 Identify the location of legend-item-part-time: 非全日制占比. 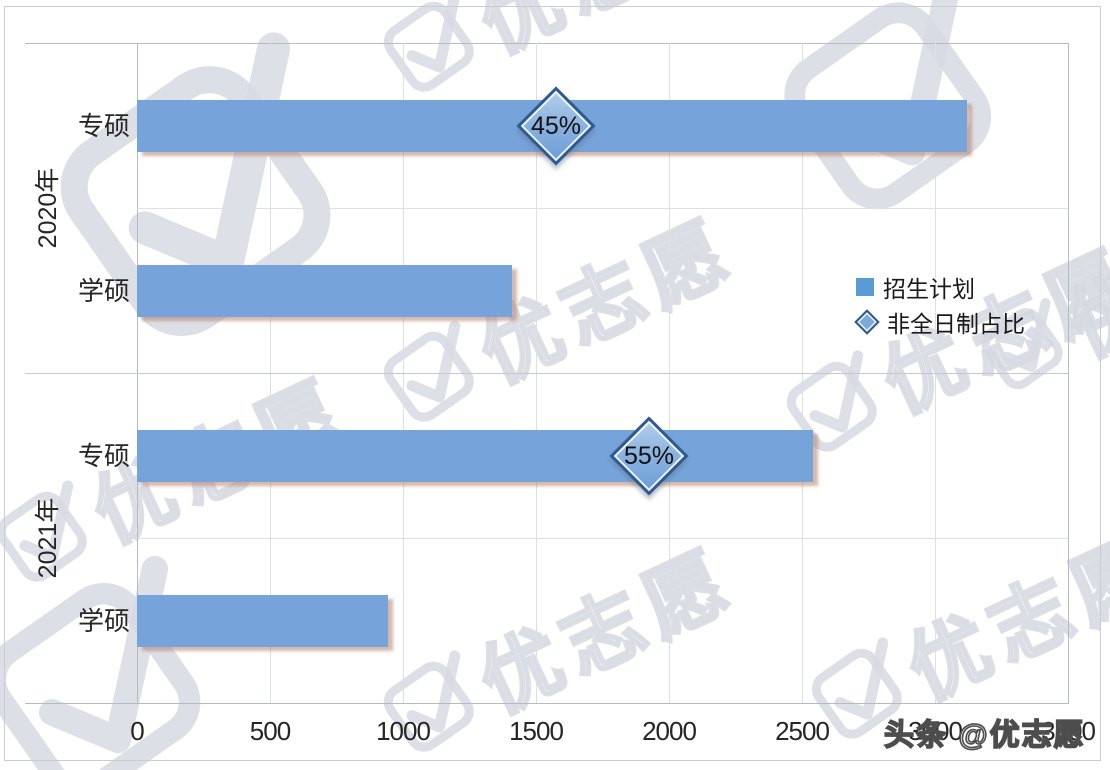
(939, 322).